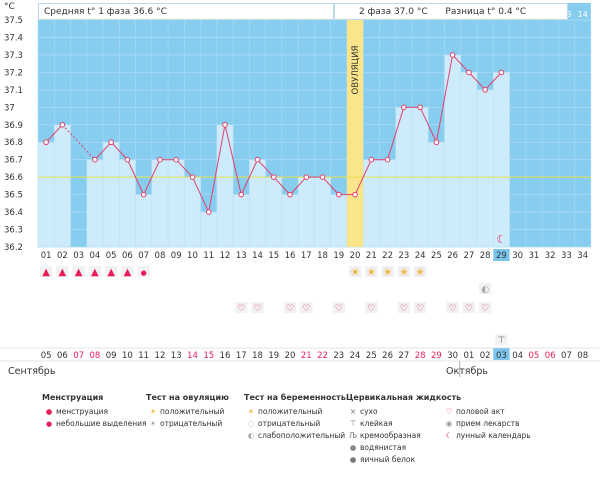  I want to click on temperature-difference: Разница t° 0.4 °C, so click(486, 12).